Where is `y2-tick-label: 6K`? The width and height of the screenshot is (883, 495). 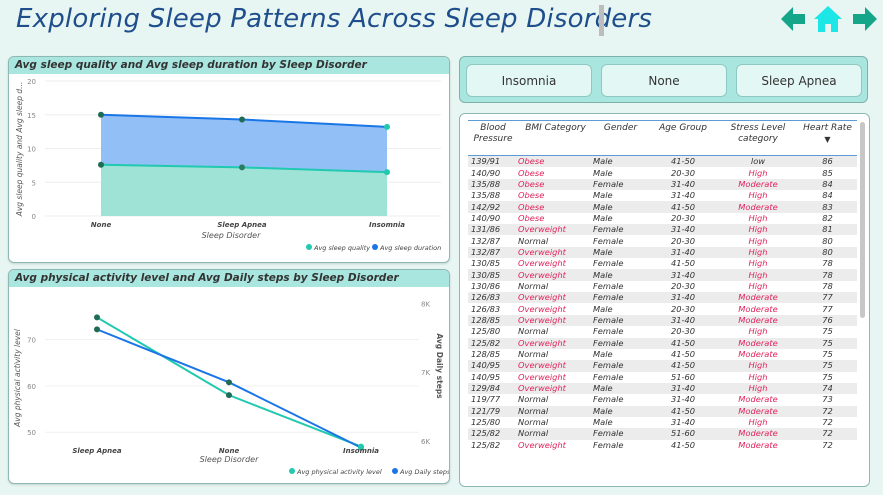 y2-tick-label: 6K is located at coordinates (425, 442).